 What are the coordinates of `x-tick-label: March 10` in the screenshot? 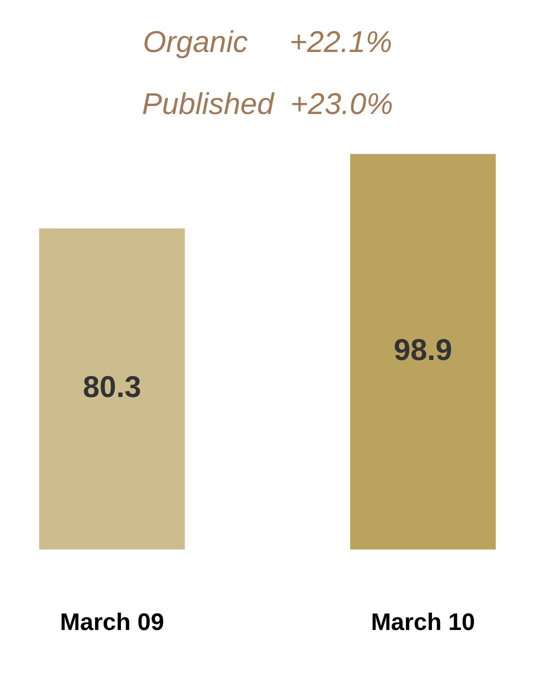 It's located at (423, 622).